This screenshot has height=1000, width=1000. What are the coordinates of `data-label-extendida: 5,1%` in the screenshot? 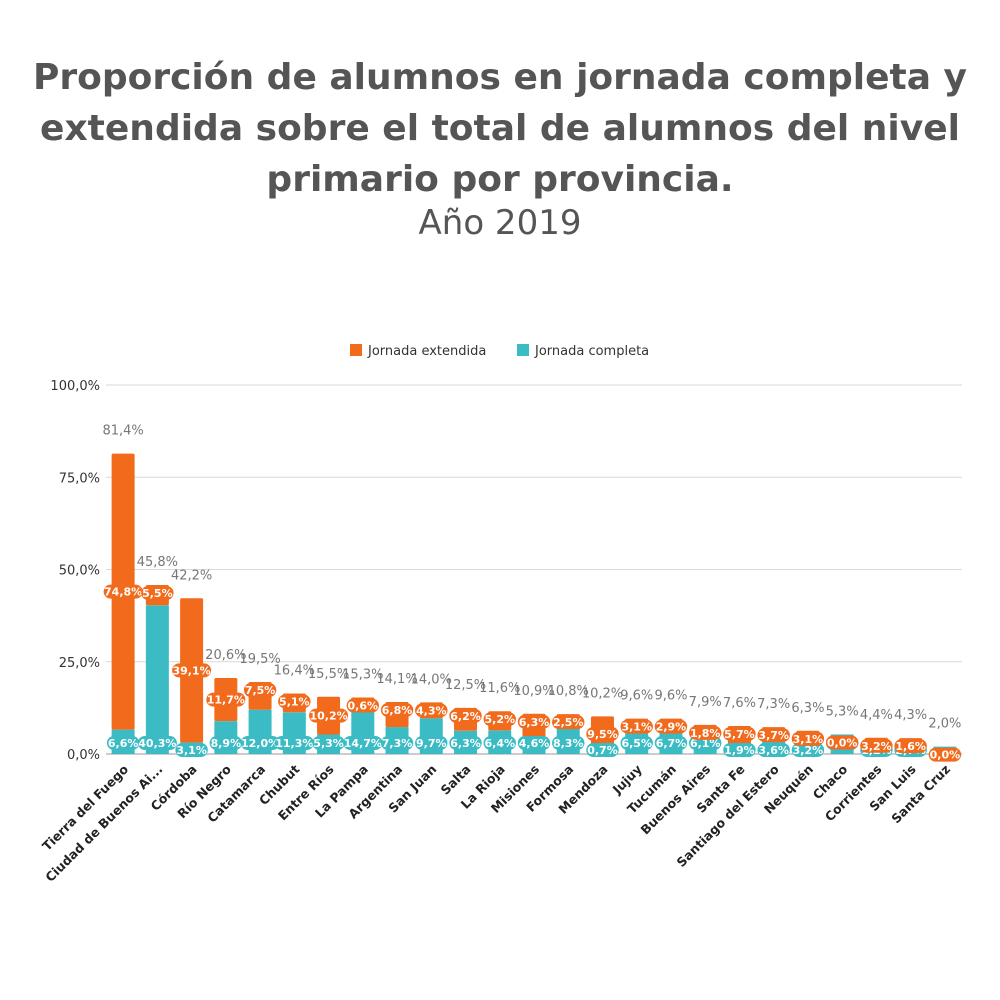 It's located at (294, 701).